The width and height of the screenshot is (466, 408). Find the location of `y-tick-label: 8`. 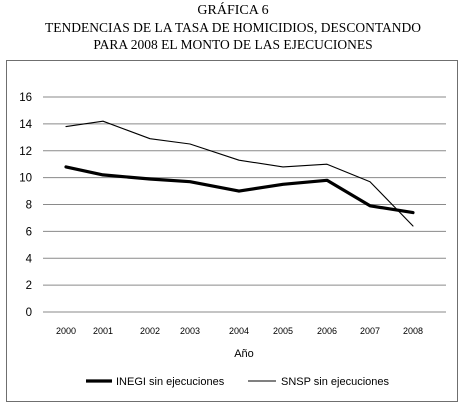

y-tick-label: 8 is located at coordinates (29, 206).